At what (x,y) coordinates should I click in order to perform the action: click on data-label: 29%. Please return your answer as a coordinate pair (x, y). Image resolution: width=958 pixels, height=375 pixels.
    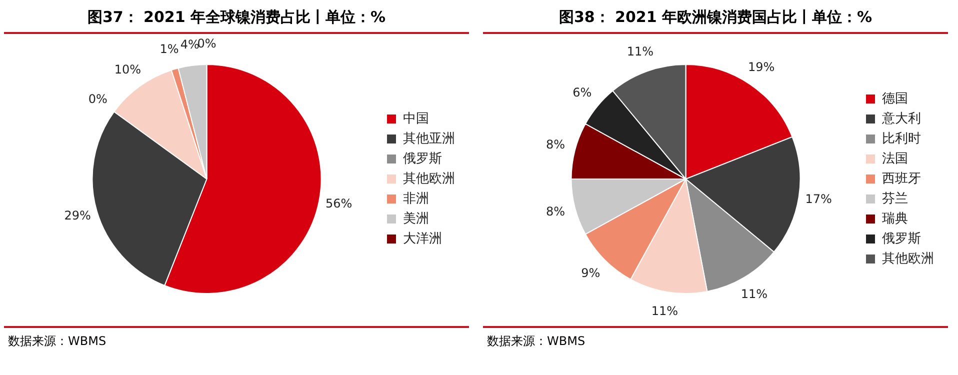
    Looking at the image, I should click on (77, 215).